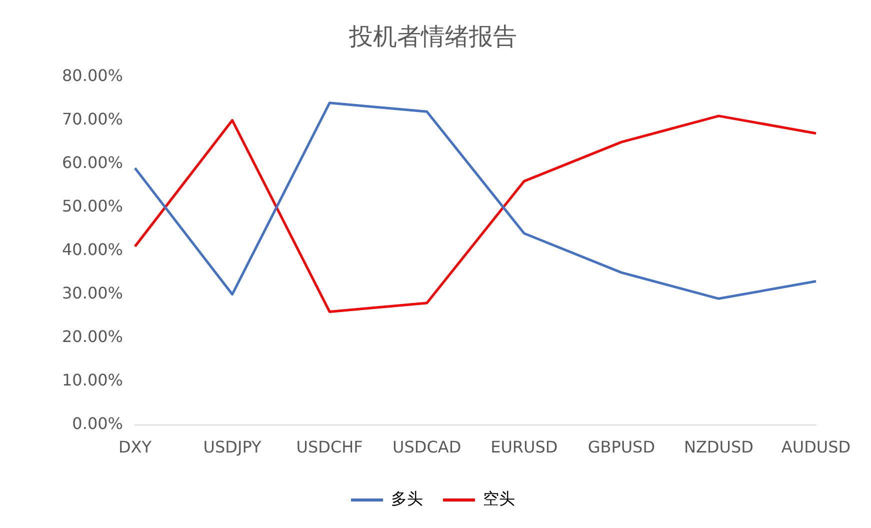 The height and width of the screenshot is (528, 871). What do you see at coordinates (93, 118) in the screenshot?
I see `y-tick-label: 70.00%` at bounding box center [93, 118].